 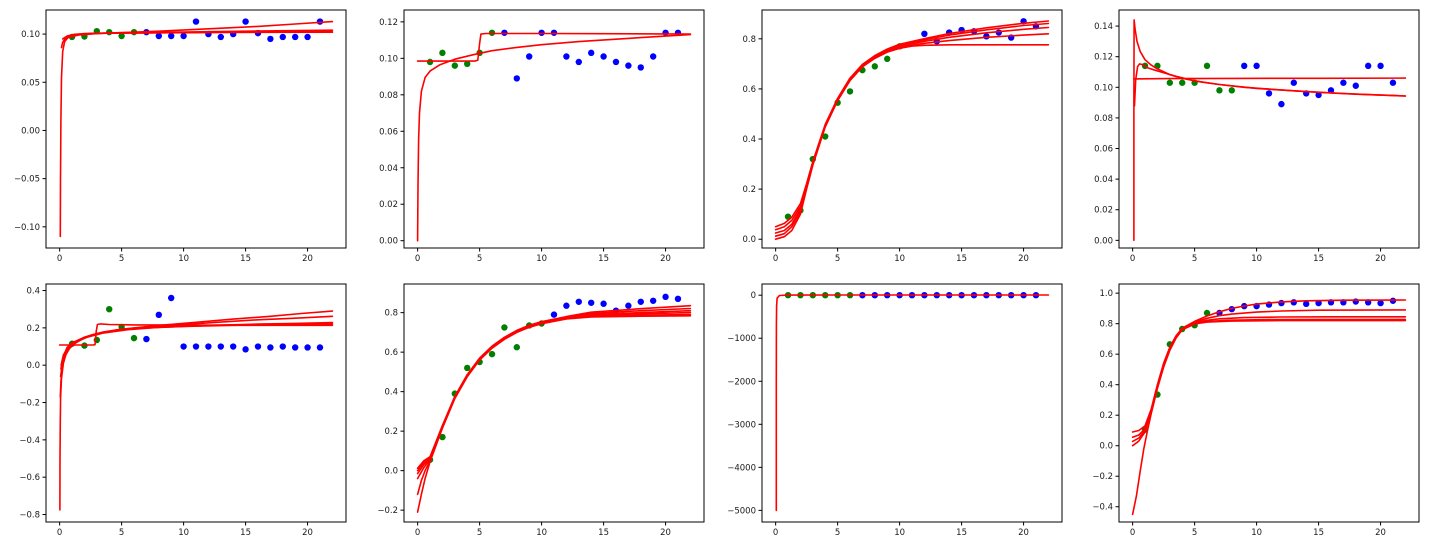 What do you see at coordinates (1107, 385) in the screenshot?
I see `y-tick-label: 0.4` at bounding box center [1107, 385].